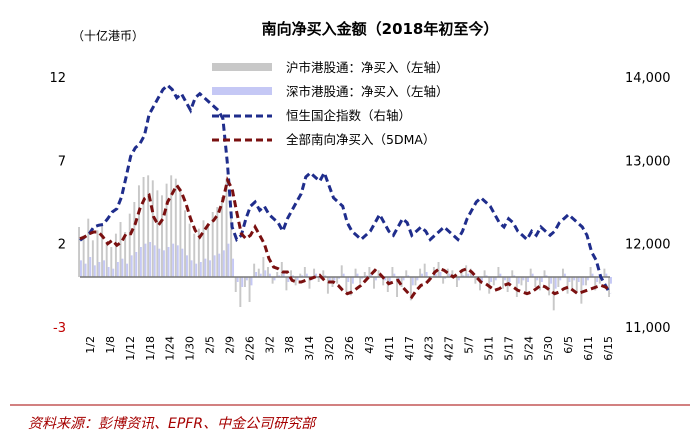  What do you see at coordinates (242, 67) in the screenshot?
I see `legend-swatch-sh` at bounding box center [242, 67].